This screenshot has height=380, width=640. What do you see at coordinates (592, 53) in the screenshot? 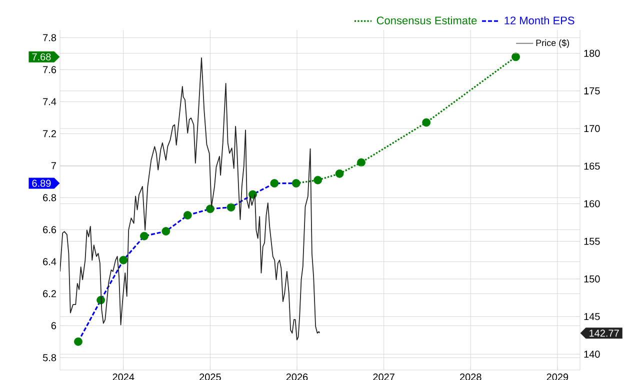
I see `y2-tick-label: 180` at bounding box center [592, 53].